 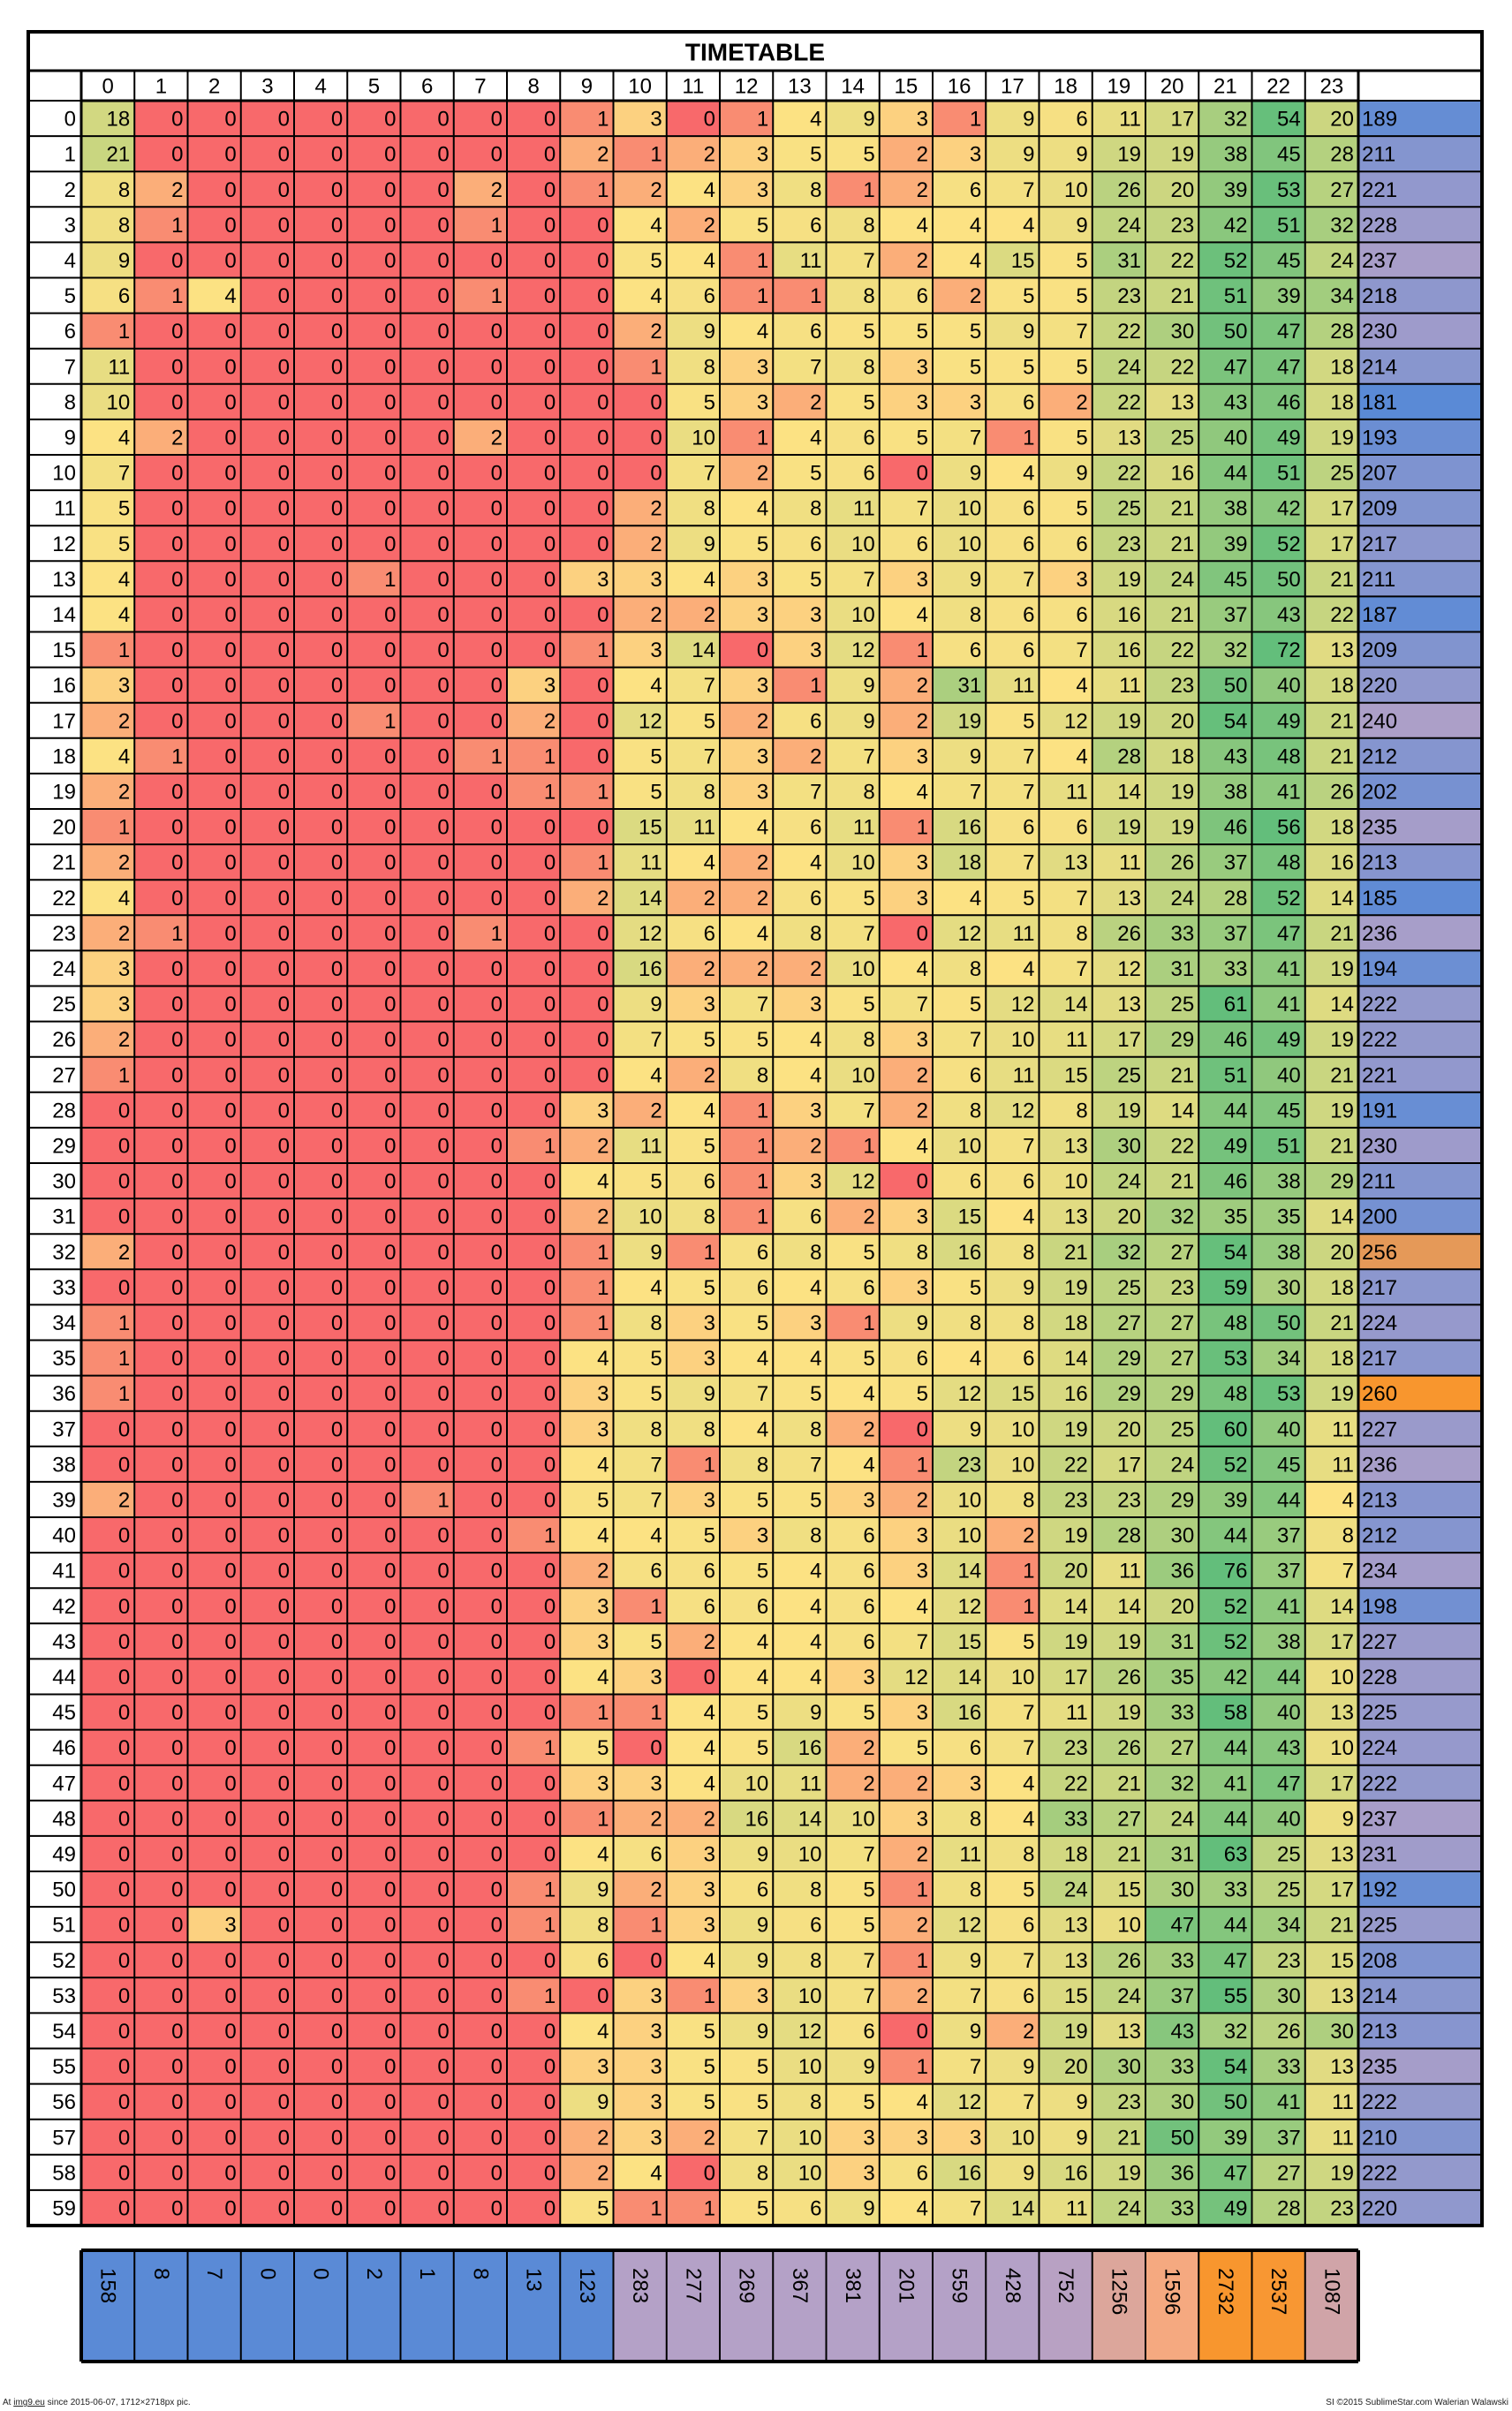 What do you see at coordinates (1380, 1783) in the screenshot?
I see `row-total-value: 222` at bounding box center [1380, 1783].